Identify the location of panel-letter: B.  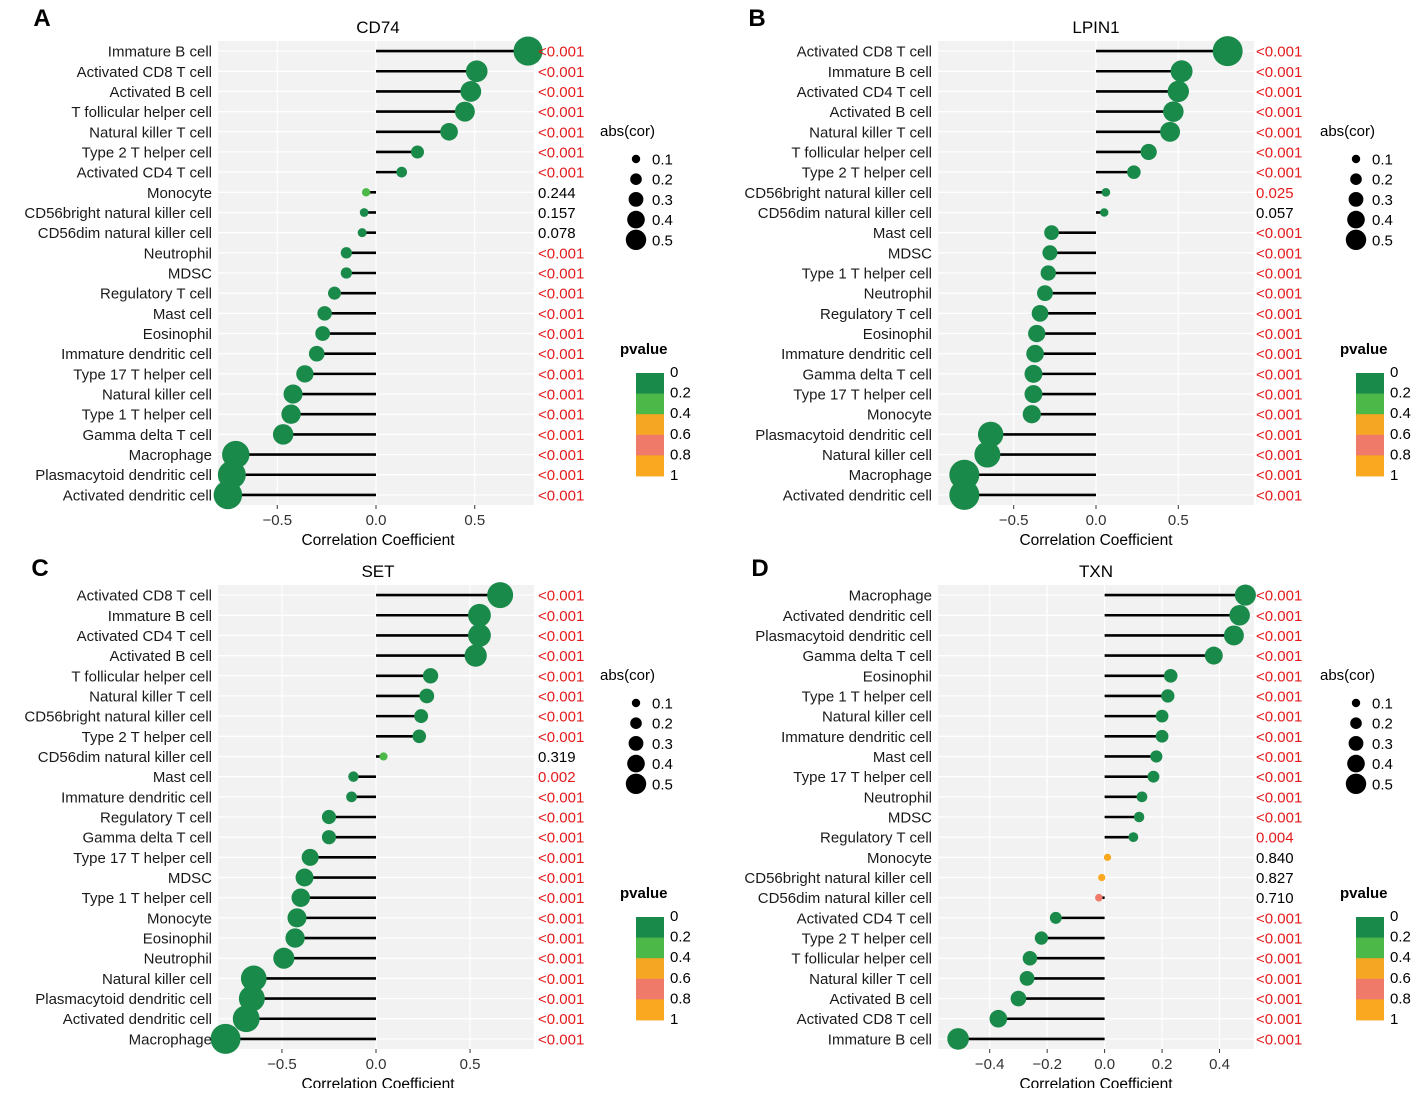
(756, 18).